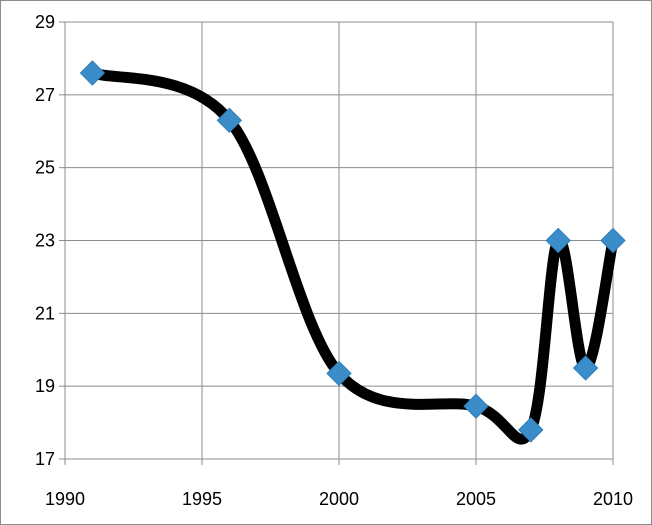 Image resolution: width=652 pixels, height=525 pixels. I want to click on y-tick-label: 17, so click(45, 459).